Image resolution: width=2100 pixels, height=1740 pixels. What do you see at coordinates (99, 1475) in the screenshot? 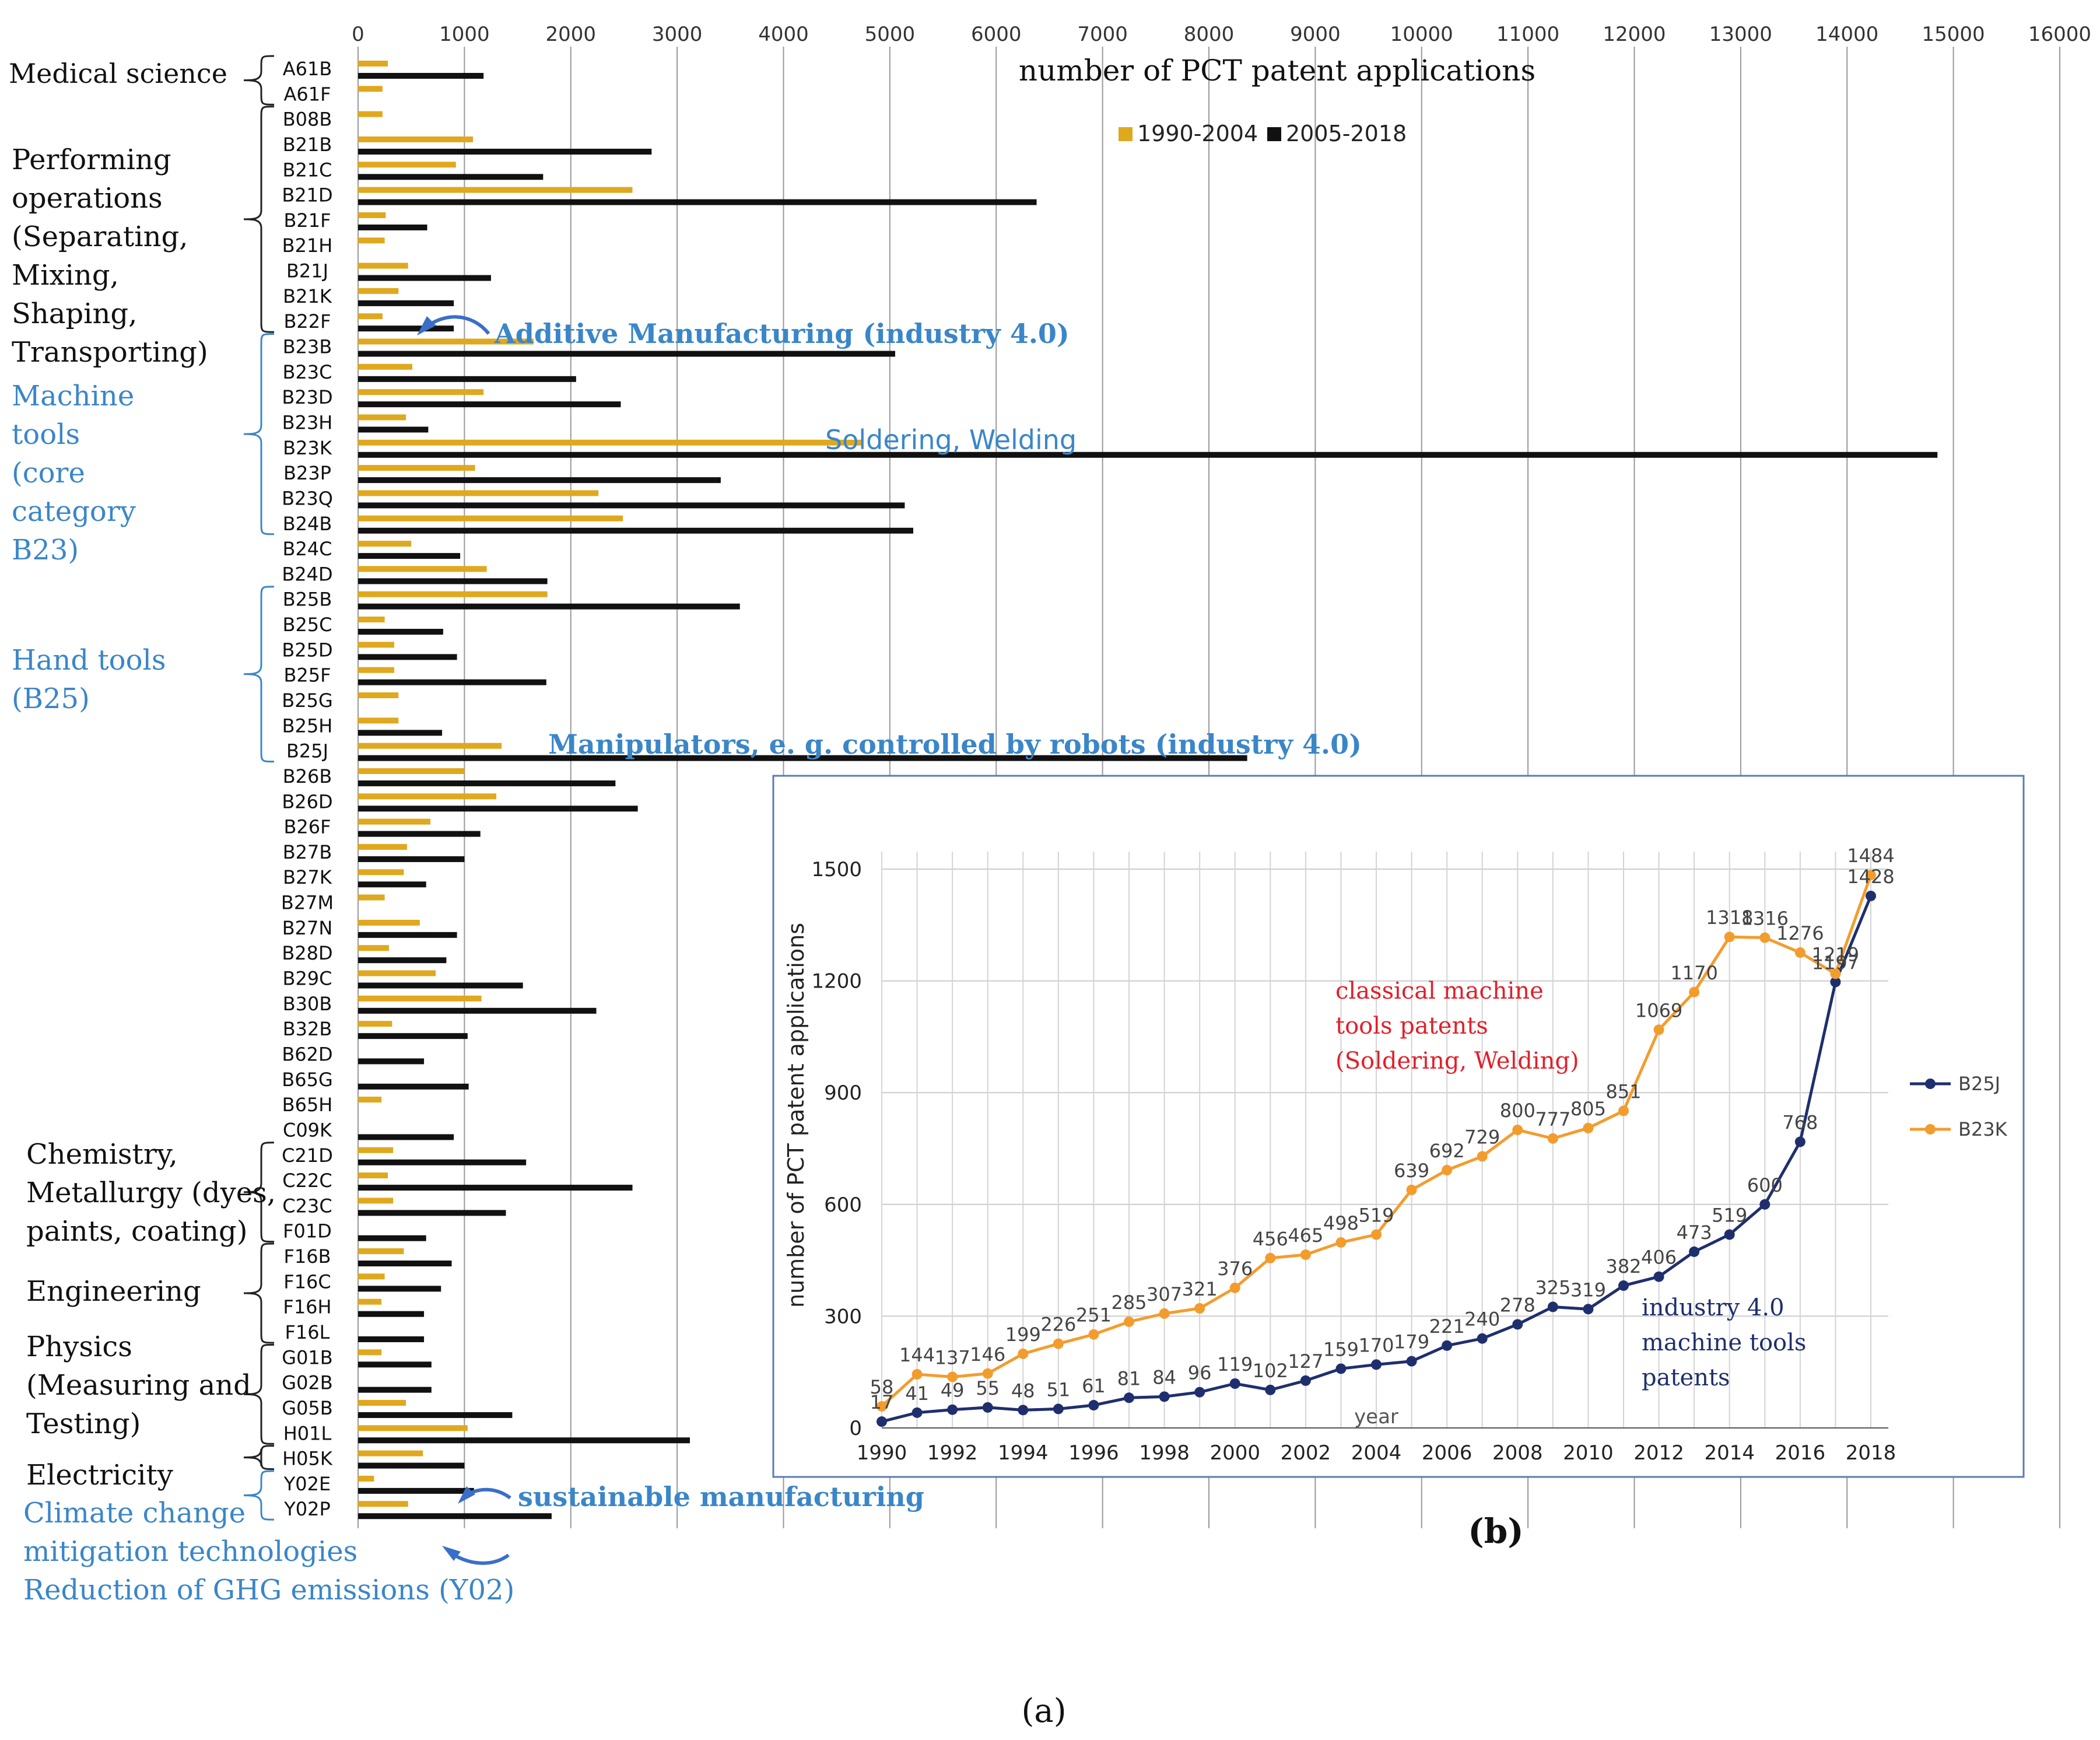
I see `group-electricity: Electricity` at bounding box center [99, 1475].